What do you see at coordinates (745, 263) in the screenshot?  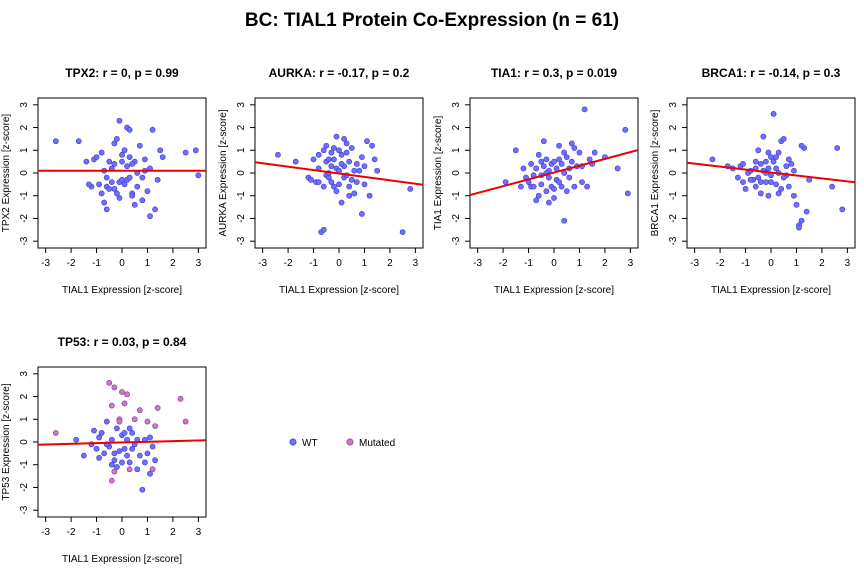 I see `x-tick-label: -1` at bounding box center [745, 263].